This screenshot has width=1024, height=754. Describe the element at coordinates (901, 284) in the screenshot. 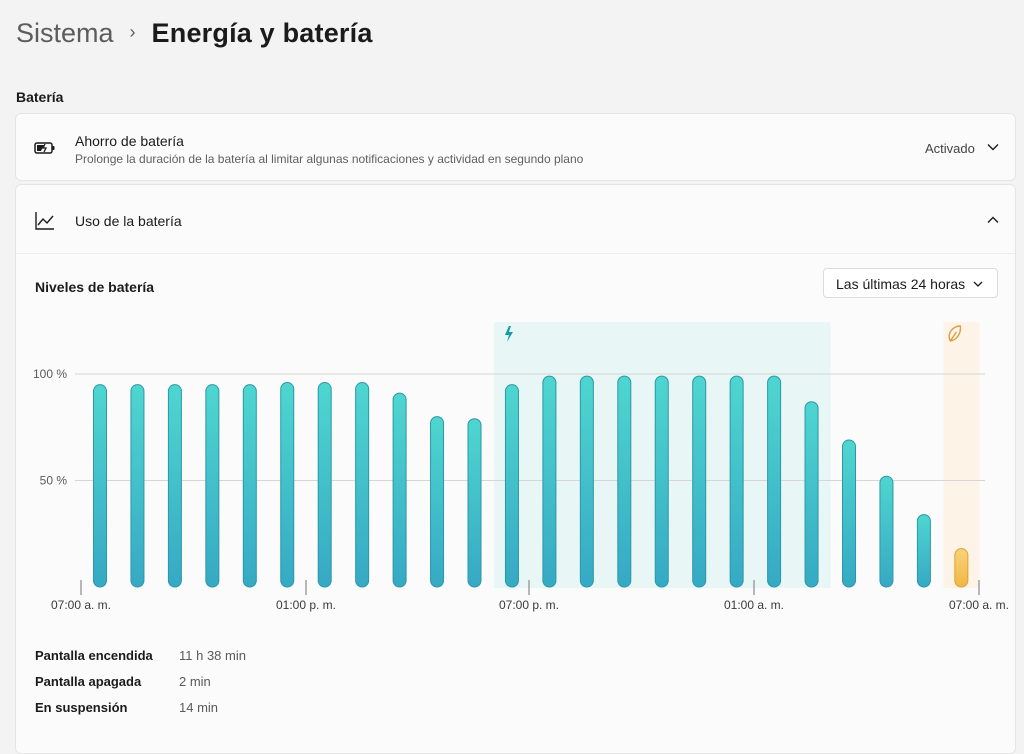

I see `time-range-selected: Las últimas 24 horas` at that location.